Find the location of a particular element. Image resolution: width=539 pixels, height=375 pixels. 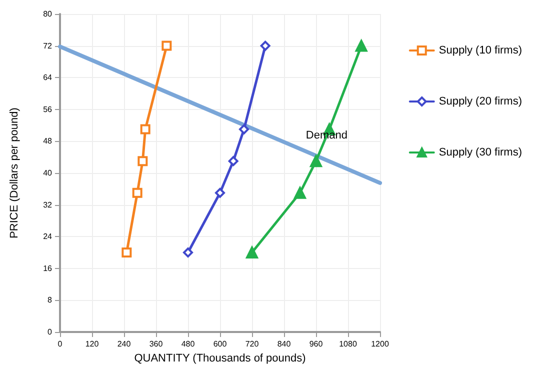

y-tick-label: 80 is located at coordinates (48, 14).